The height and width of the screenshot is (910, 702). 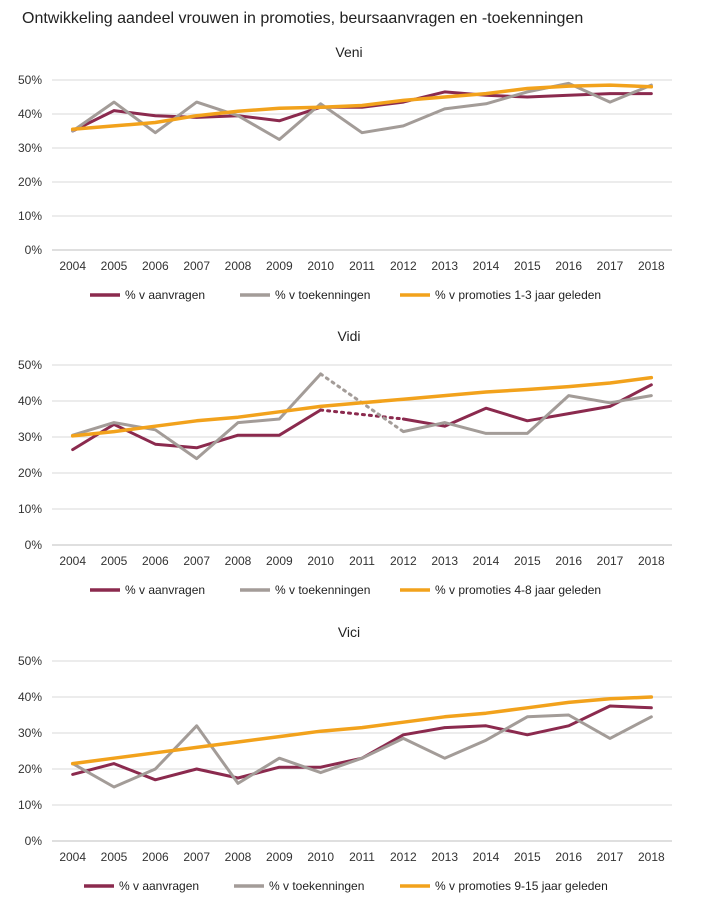 What do you see at coordinates (349, 632) in the screenshot?
I see `chart-title: Vici` at bounding box center [349, 632].